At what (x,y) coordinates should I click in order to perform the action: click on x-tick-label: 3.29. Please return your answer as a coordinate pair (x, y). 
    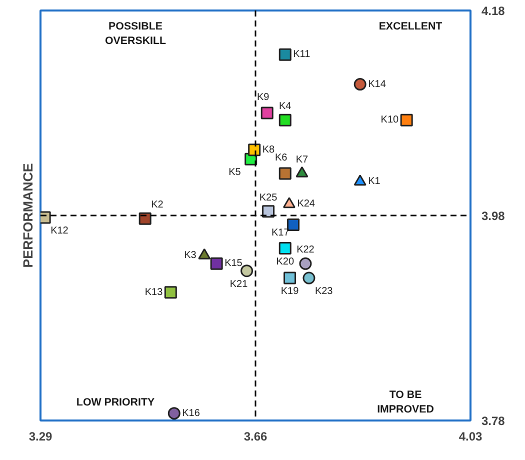
    Looking at the image, I should click on (40, 437).